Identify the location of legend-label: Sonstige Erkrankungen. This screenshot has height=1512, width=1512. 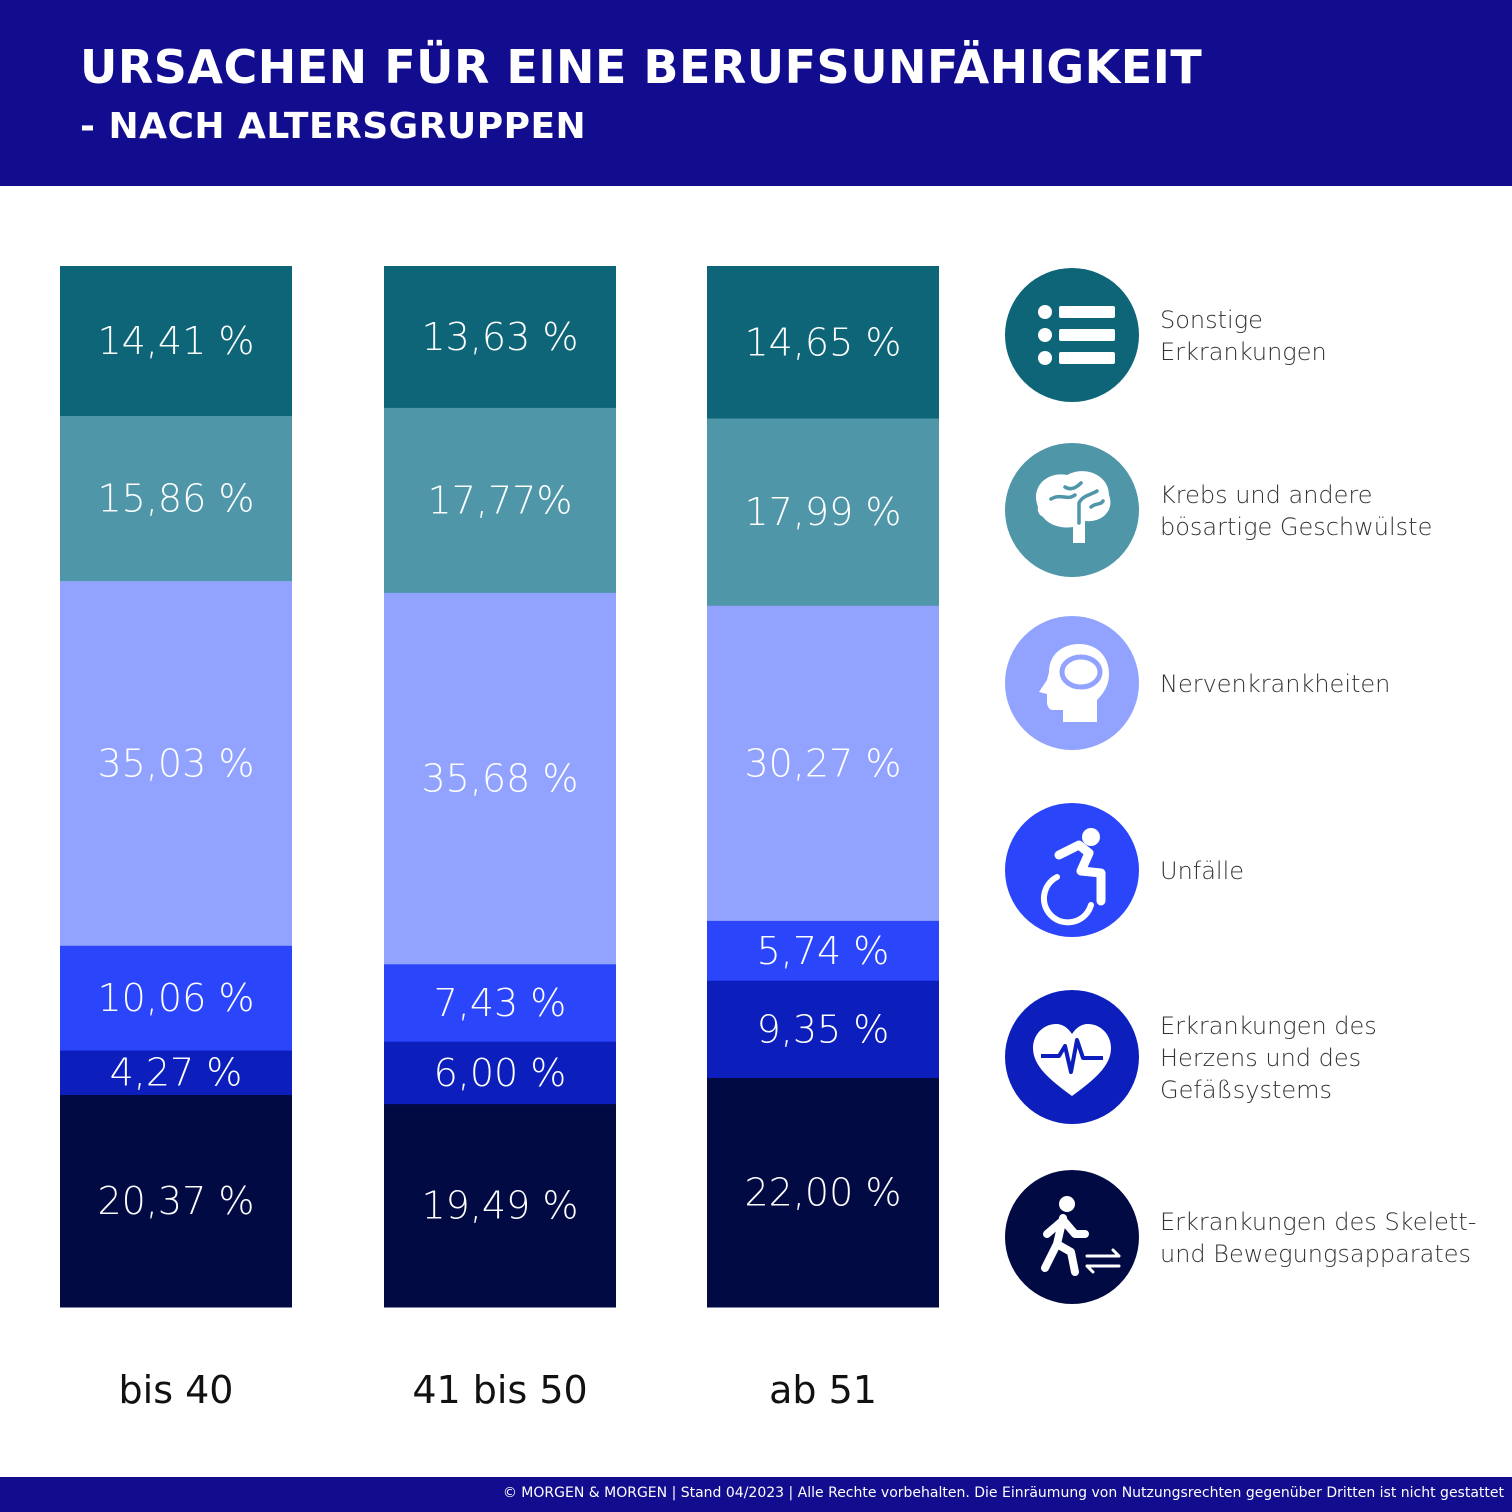
(1335, 336).